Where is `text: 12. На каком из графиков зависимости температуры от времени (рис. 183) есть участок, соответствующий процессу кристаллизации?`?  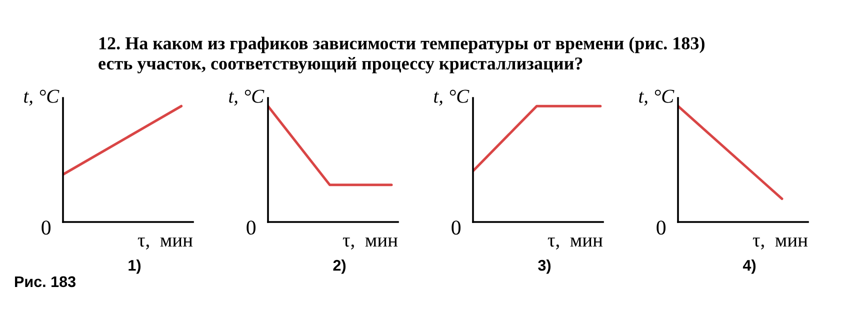
text: 12. На каком из графиков зависимости температуры от времени (рис. 183) есть участок, соответствующий процессу кристаллизации? is located at coordinates (401, 55).